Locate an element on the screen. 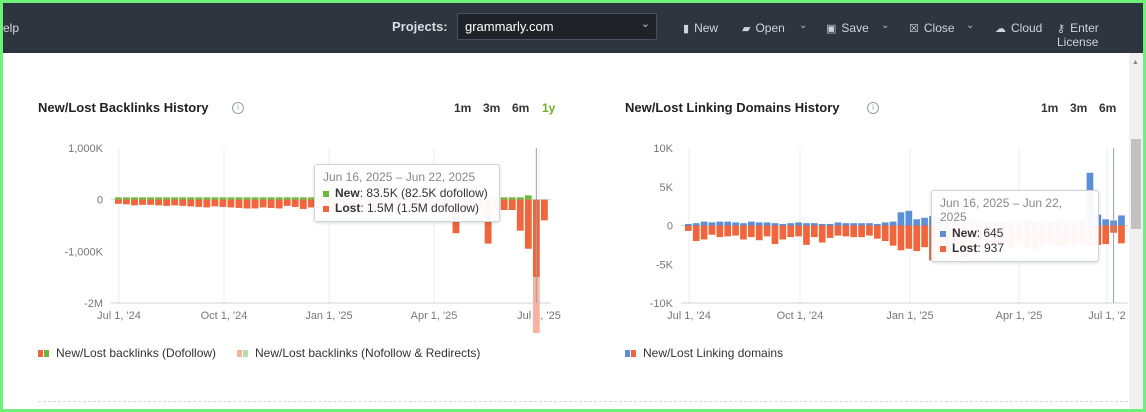 This screenshot has height=412, width=1146. range-1y: 1y is located at coordinates (549, 108).